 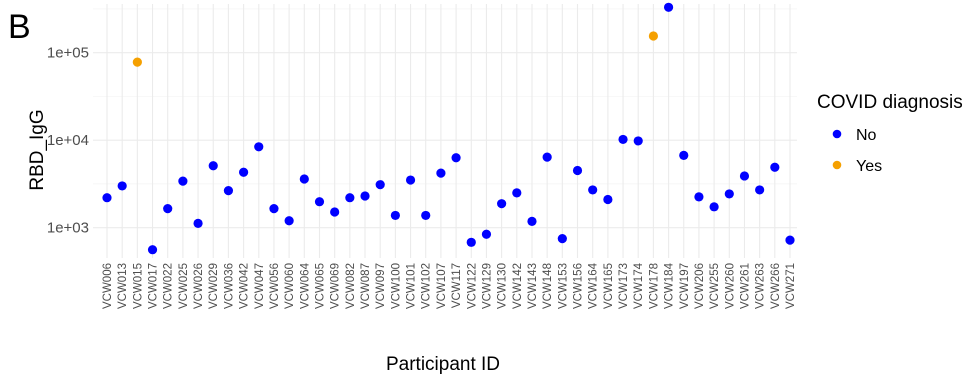 What do you see at coordinates (761, 286) in the screenshot?
I see `x-tick-label: VCW263` at bounding box center [761, 286].